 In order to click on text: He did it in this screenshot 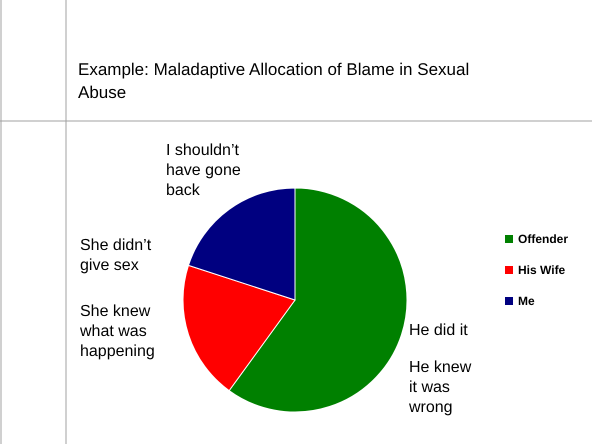, I will do `click(438, 330)`.